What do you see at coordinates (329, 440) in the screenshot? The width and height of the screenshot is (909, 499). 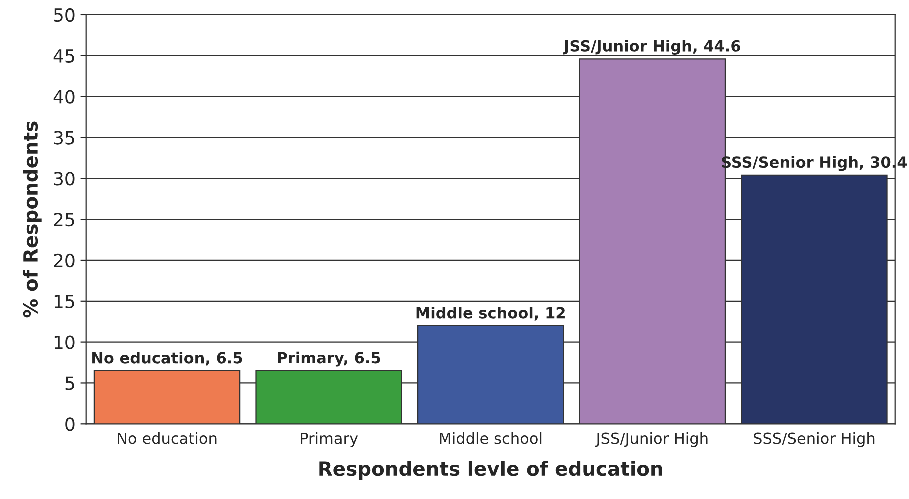 I see `x-tick-label: Primary` at bounding box center [329, 440].